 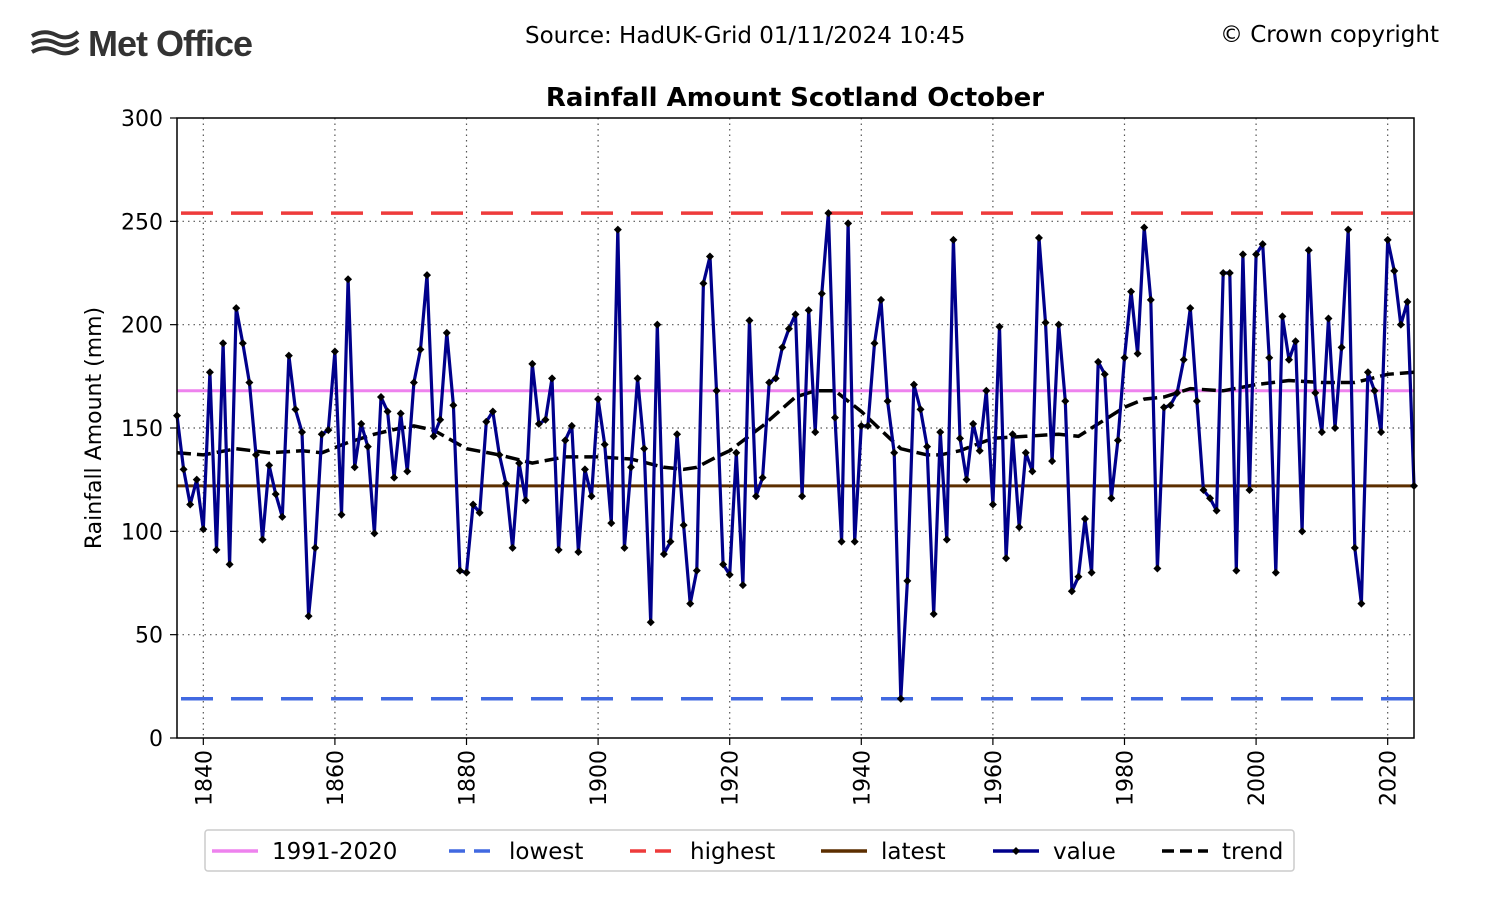 I want to click on met-office-logo: Met Office, so click(x=141, y=44).